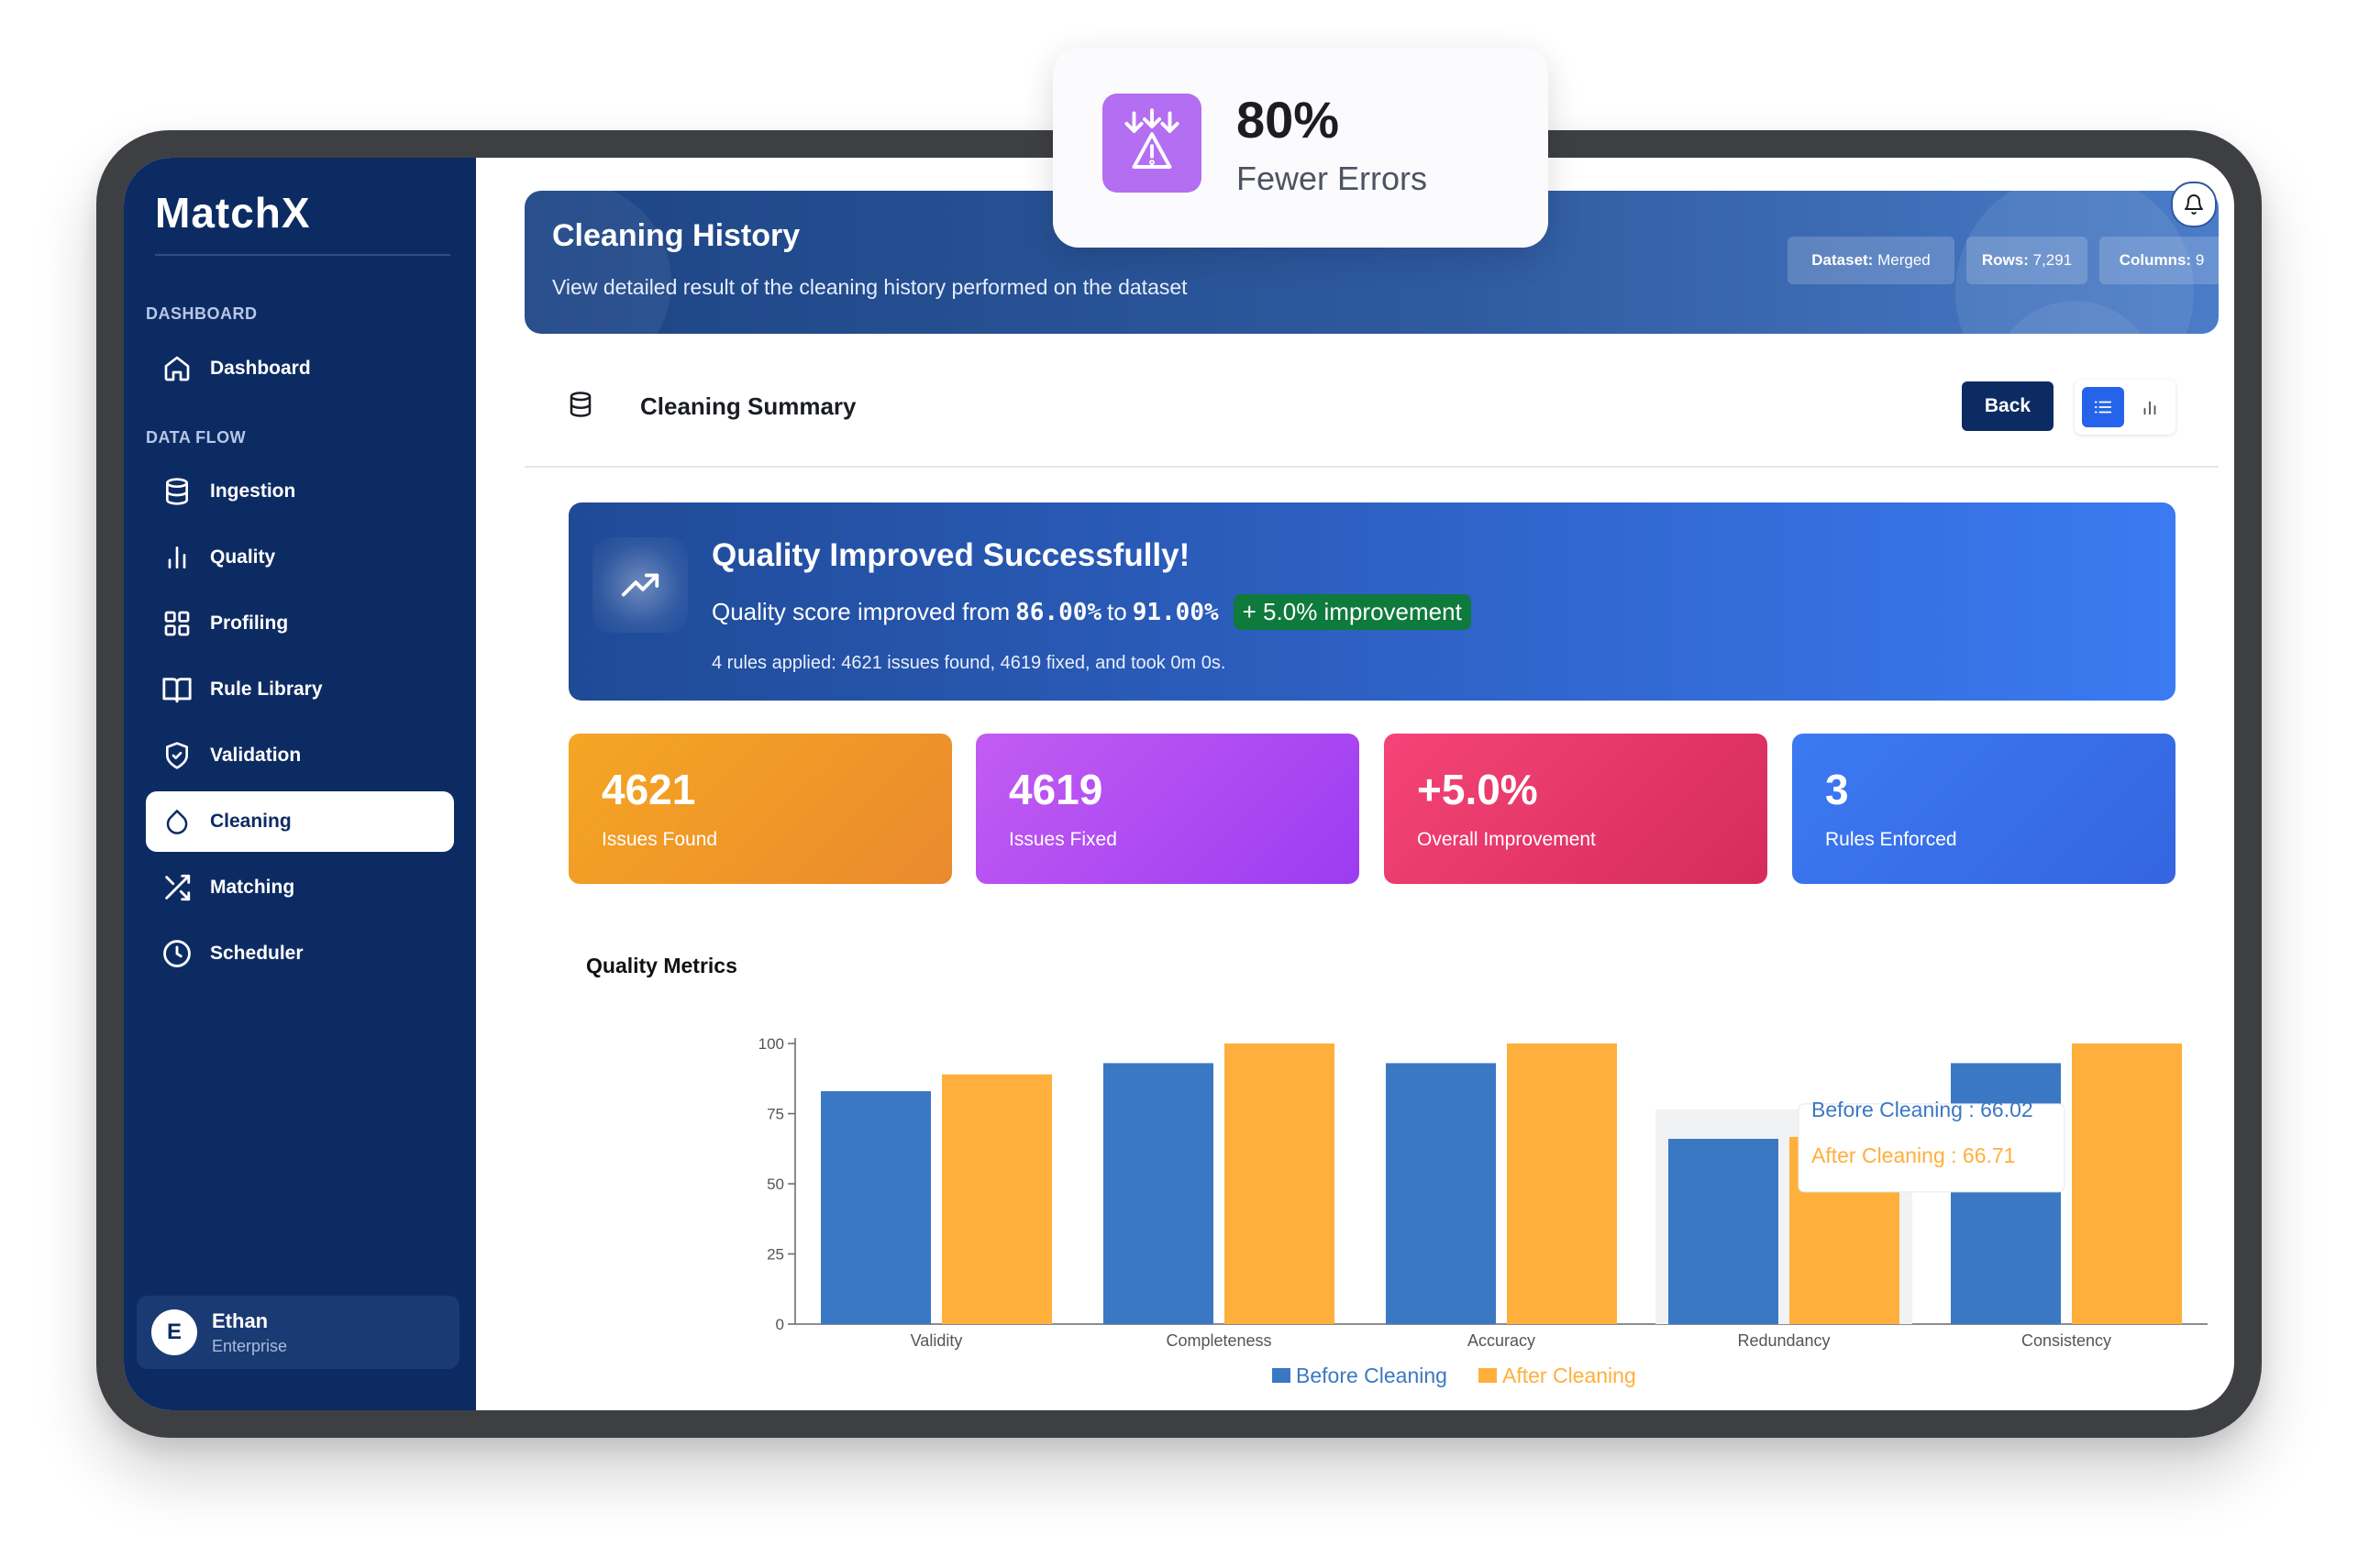  I want to click on y-tick-label: 25, so click(775, 1255).